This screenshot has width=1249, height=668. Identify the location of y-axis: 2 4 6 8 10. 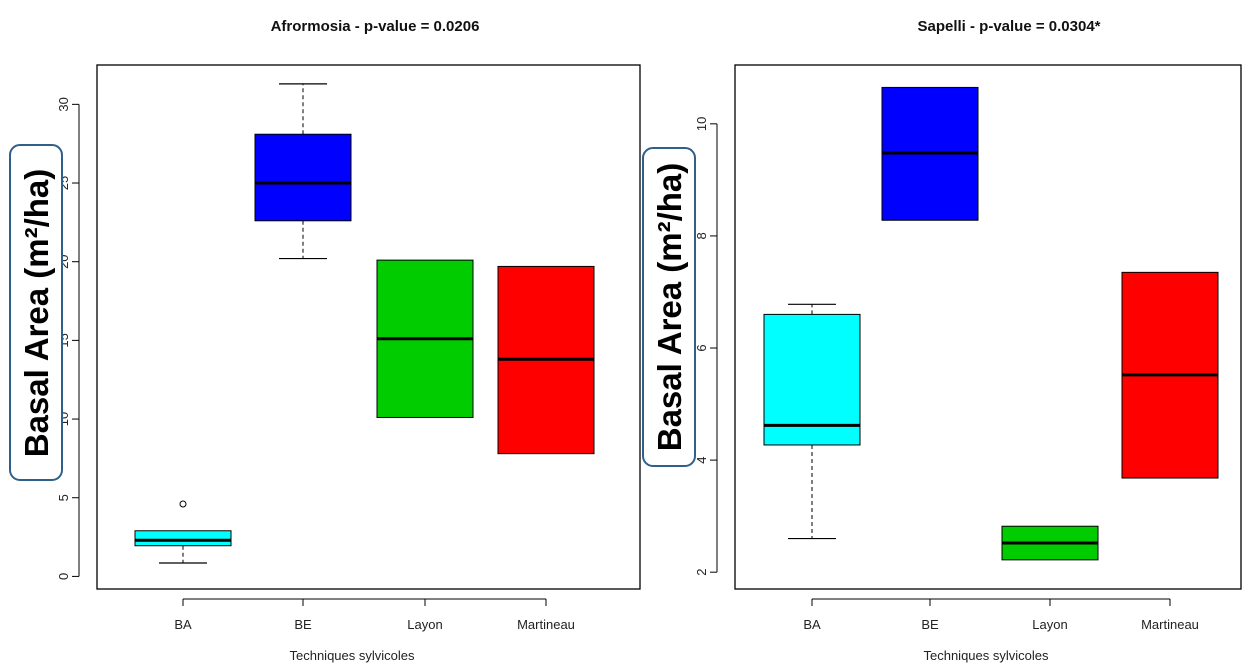
(706, 346).